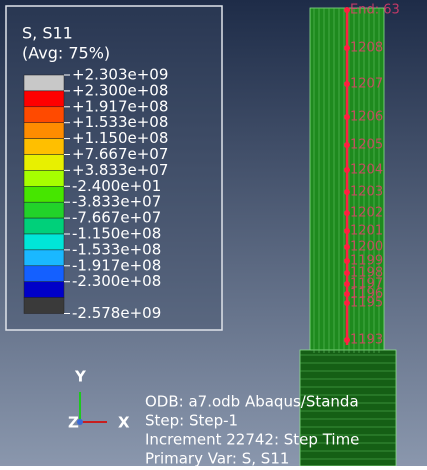  What do you see at coordinates (80, 377) in the screenshot?
I see `triad-y: Y` at bounding box center [80, 377].